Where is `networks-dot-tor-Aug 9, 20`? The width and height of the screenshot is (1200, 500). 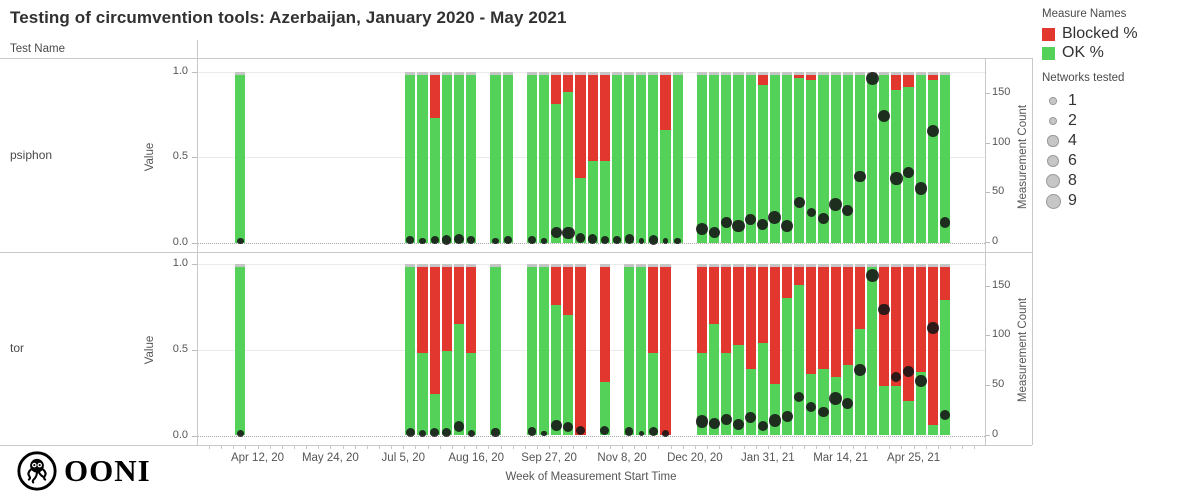 networks-dot-tor-Aug 9, 20 is located at coordinates (471, 433).